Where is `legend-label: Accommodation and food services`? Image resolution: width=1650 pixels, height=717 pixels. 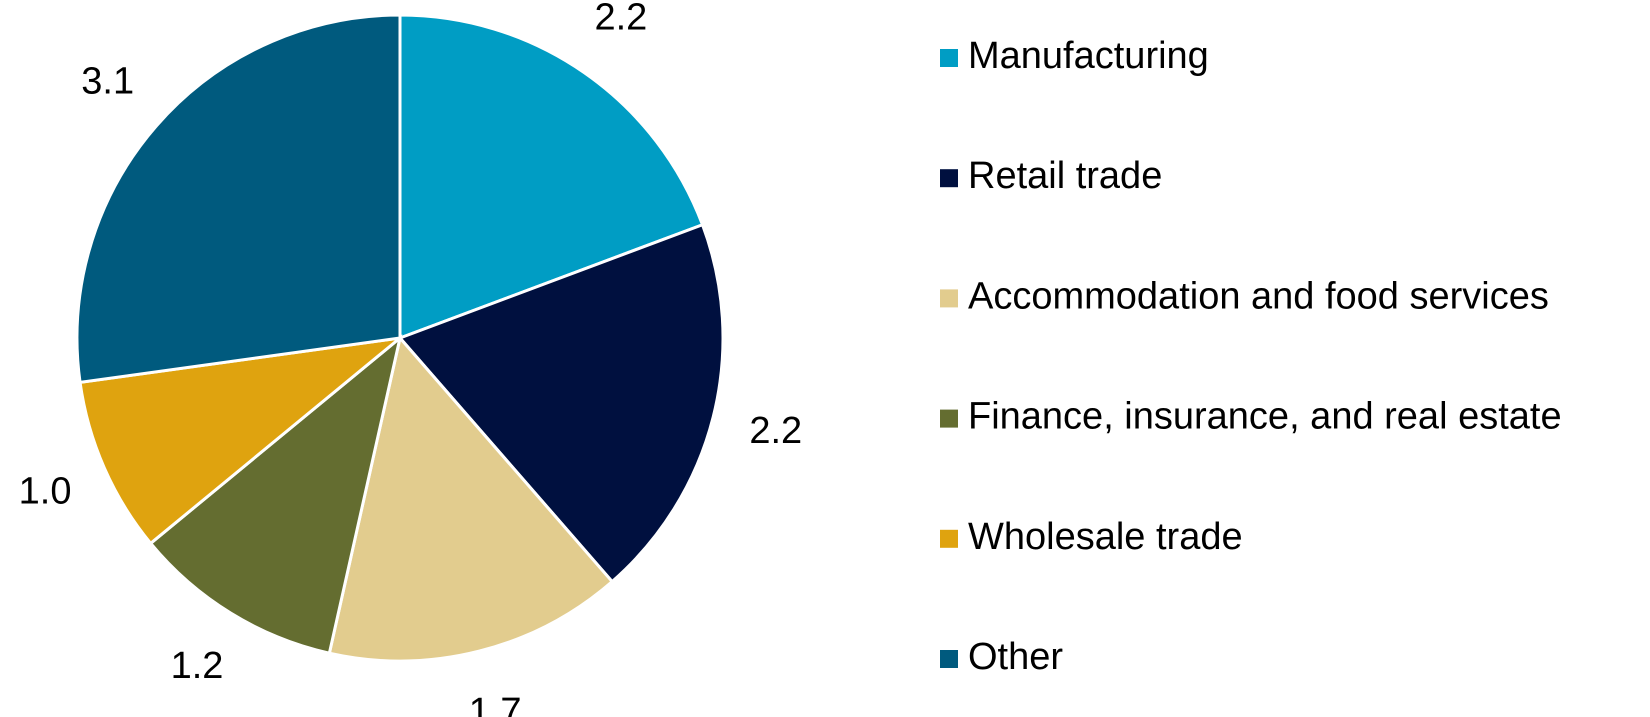
legend-label: Accommodation and food services is located at coordinates (1258, 296).